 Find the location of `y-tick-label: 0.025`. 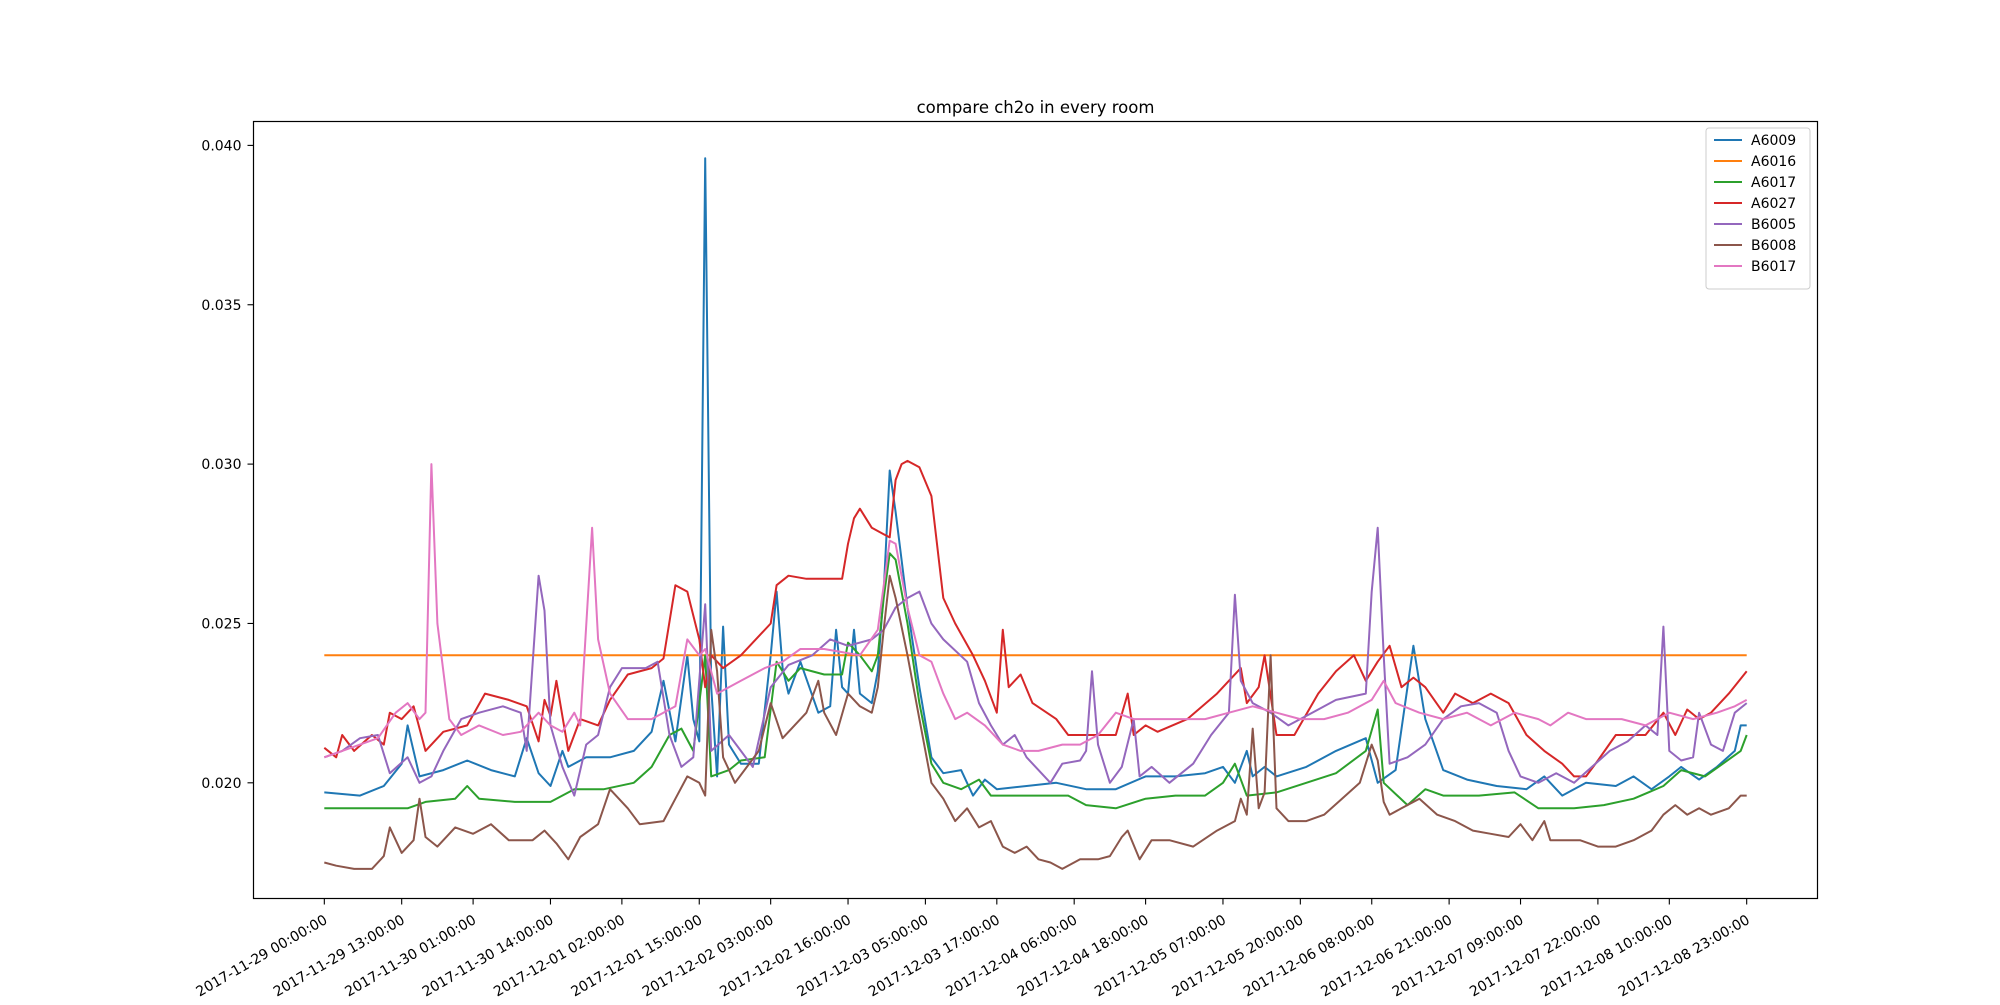

y-tick-label: 0.025 is located at coordinates (221, 624).